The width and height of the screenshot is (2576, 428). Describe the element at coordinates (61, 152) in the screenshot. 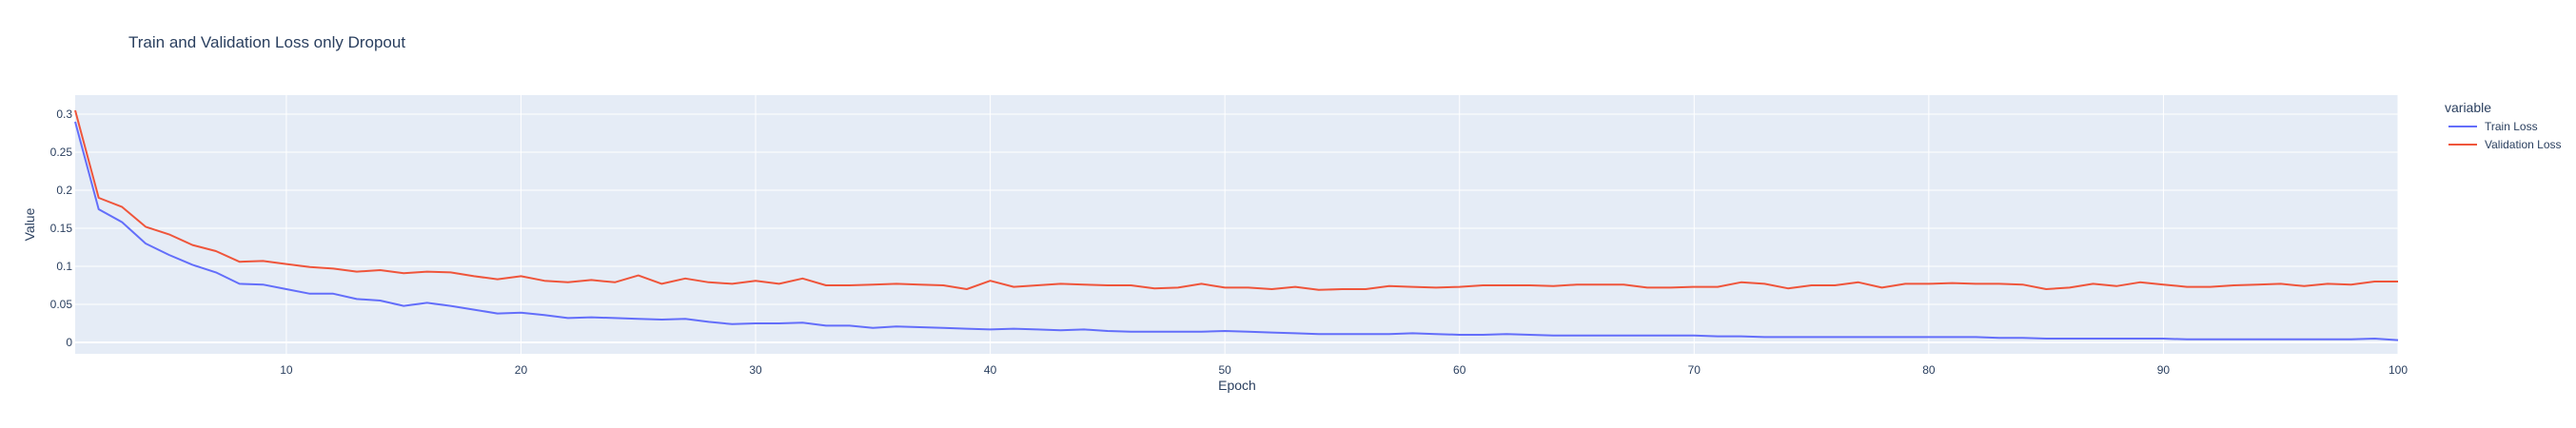

I see `y-tick-label: 0.25` at that location.